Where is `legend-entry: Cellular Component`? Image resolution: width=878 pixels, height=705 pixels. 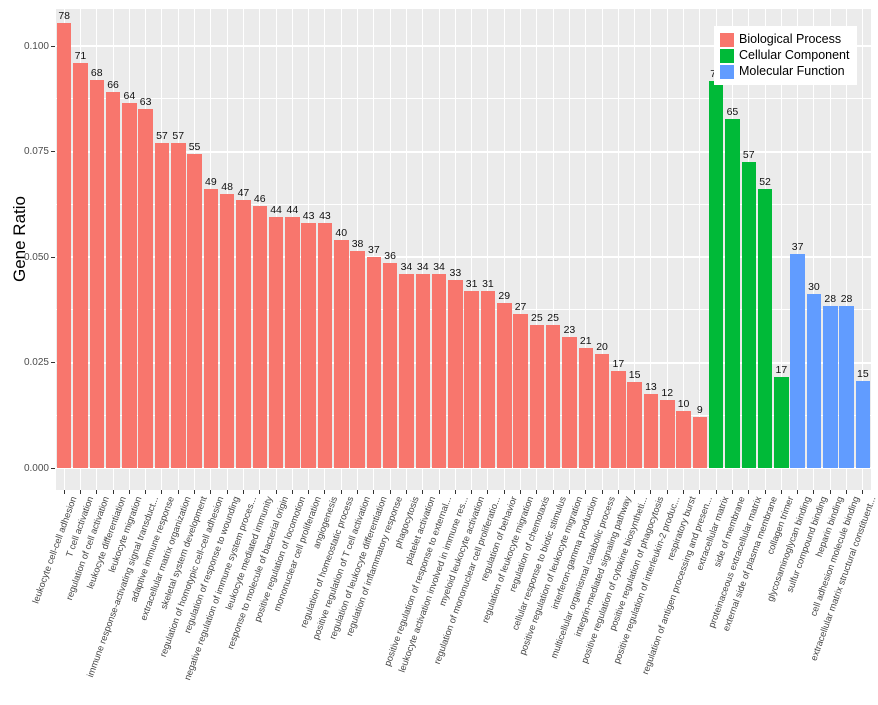
legend-entry: Cellular Component is located at coordinates (784, 55).